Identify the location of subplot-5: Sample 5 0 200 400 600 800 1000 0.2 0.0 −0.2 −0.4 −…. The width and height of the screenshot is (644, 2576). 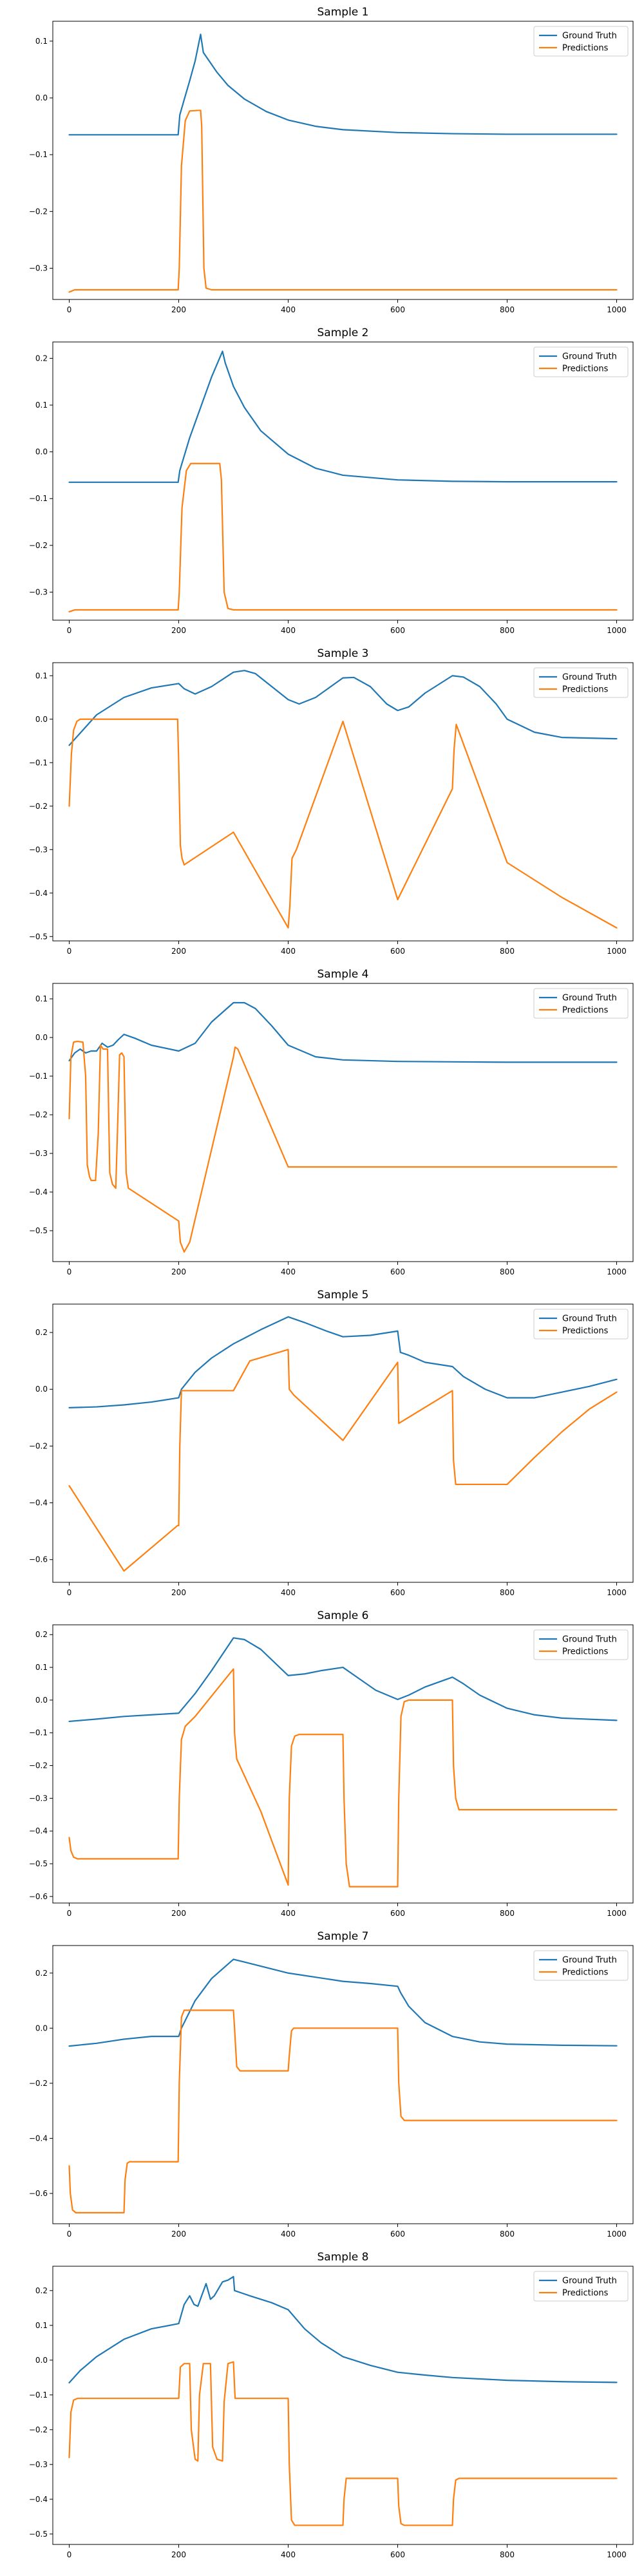
(332, 1443).